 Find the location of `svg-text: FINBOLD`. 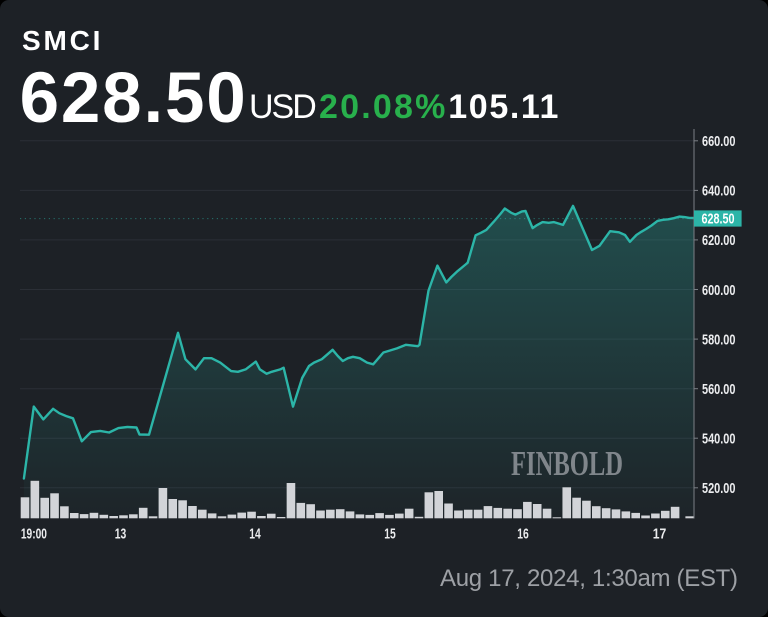

svg-text: FINBOLD is located at coordinates (567, 463).